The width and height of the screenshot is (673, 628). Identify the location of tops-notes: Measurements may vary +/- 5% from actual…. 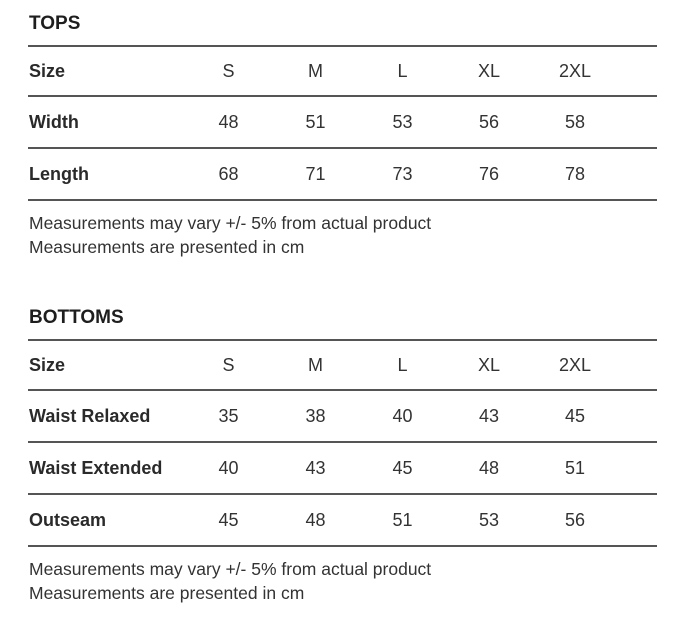
(342, 235).